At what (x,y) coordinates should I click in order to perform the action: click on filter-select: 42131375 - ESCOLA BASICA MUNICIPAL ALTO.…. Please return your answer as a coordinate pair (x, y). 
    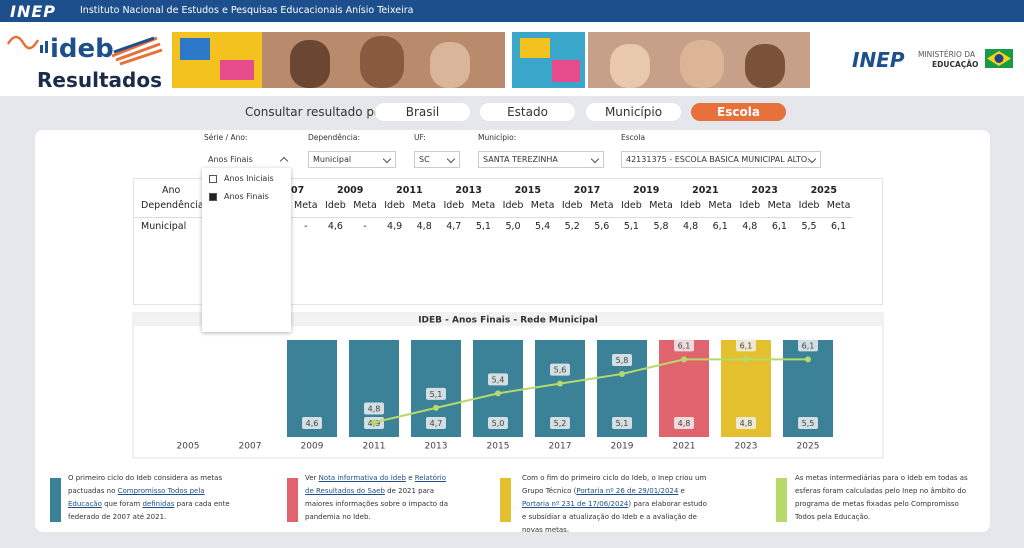
    Looking at the image, I should click on (721, 159).